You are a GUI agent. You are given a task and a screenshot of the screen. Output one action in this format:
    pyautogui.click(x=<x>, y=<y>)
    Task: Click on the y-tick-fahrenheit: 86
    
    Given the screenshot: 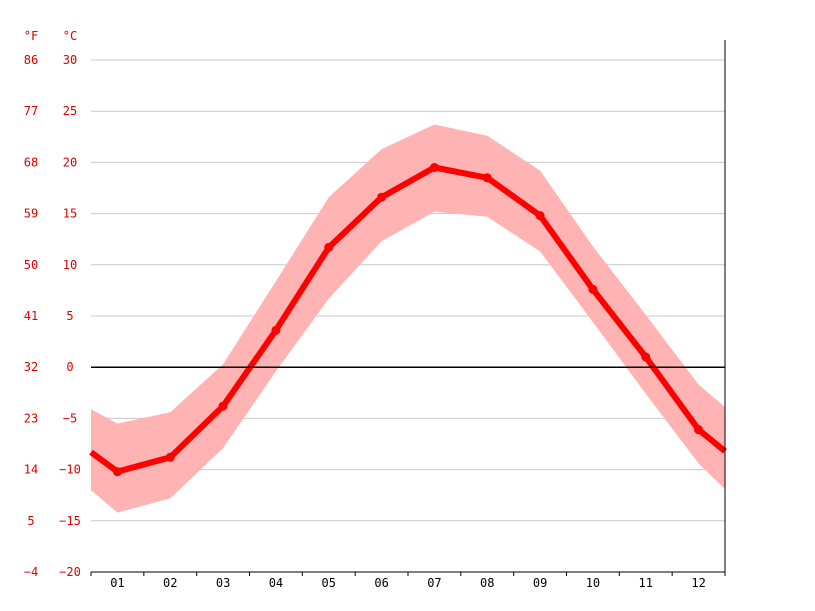 What is the action you would take?
    pyautogui.click(x=31, y=60)
    